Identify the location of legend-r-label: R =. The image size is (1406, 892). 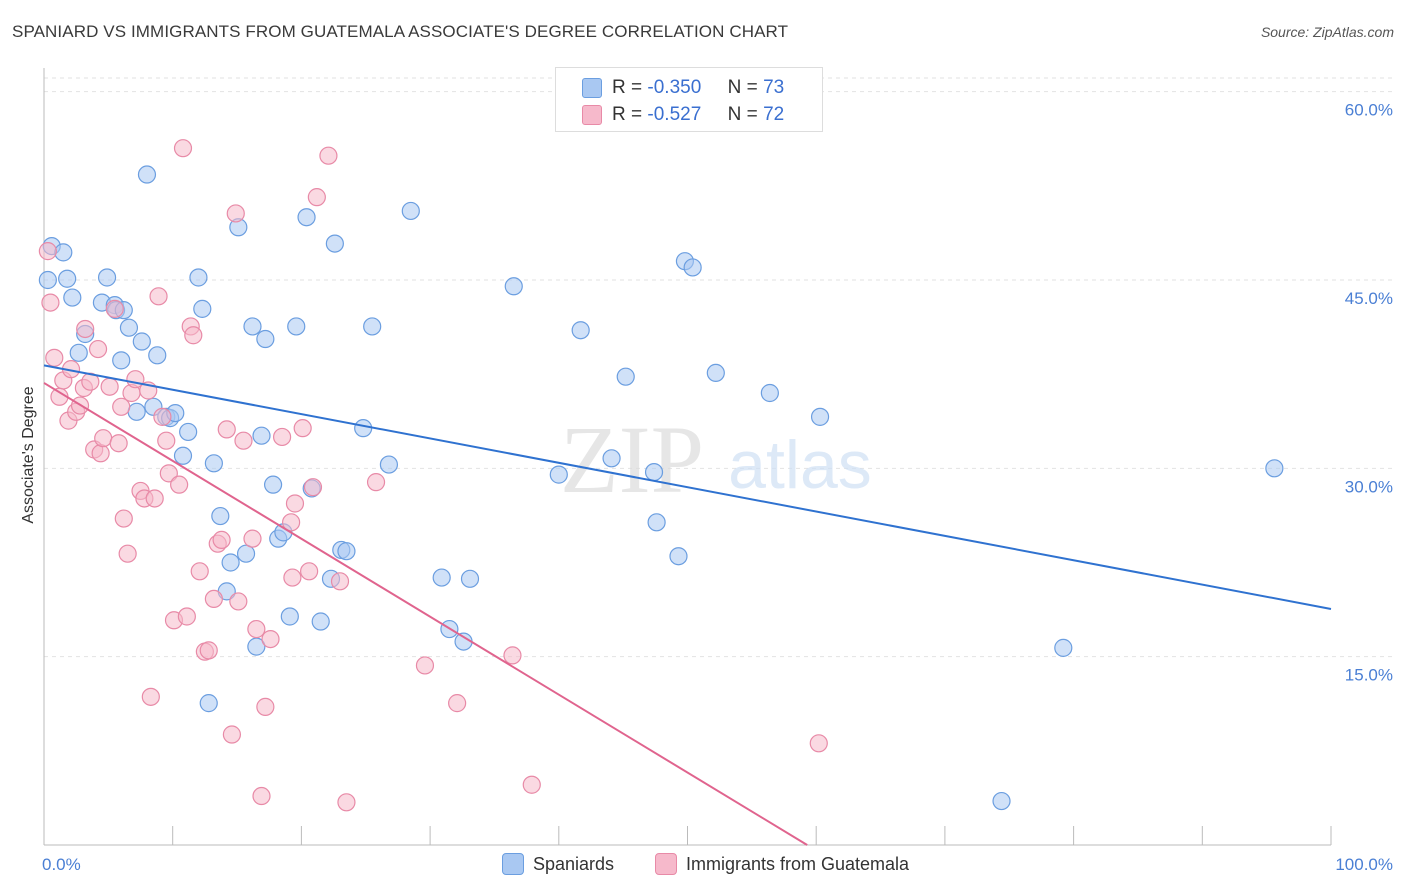
(627, 114).